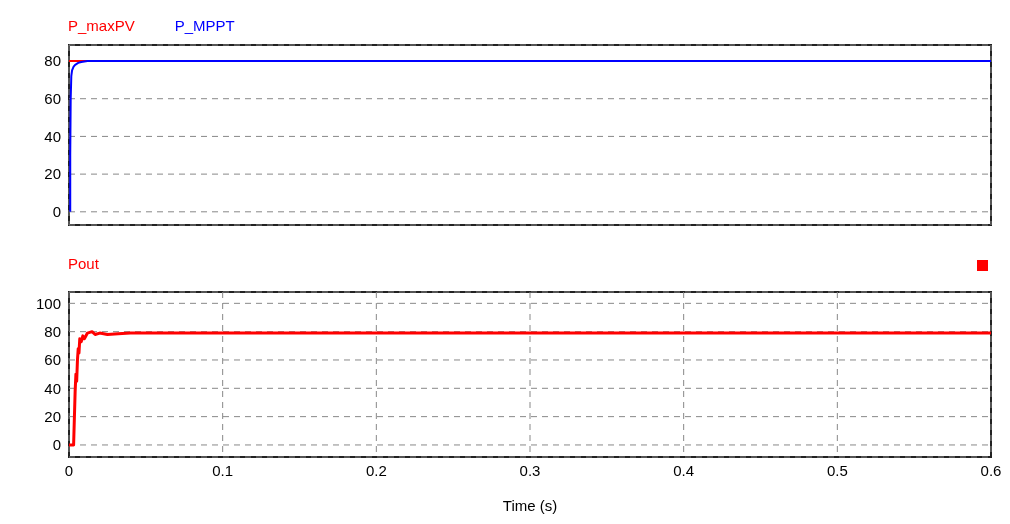 The image size is (1010, 524). Describe the element at coordinates (101, 26) in the screenshot. I see `series-label: P_maxPV` at that location.